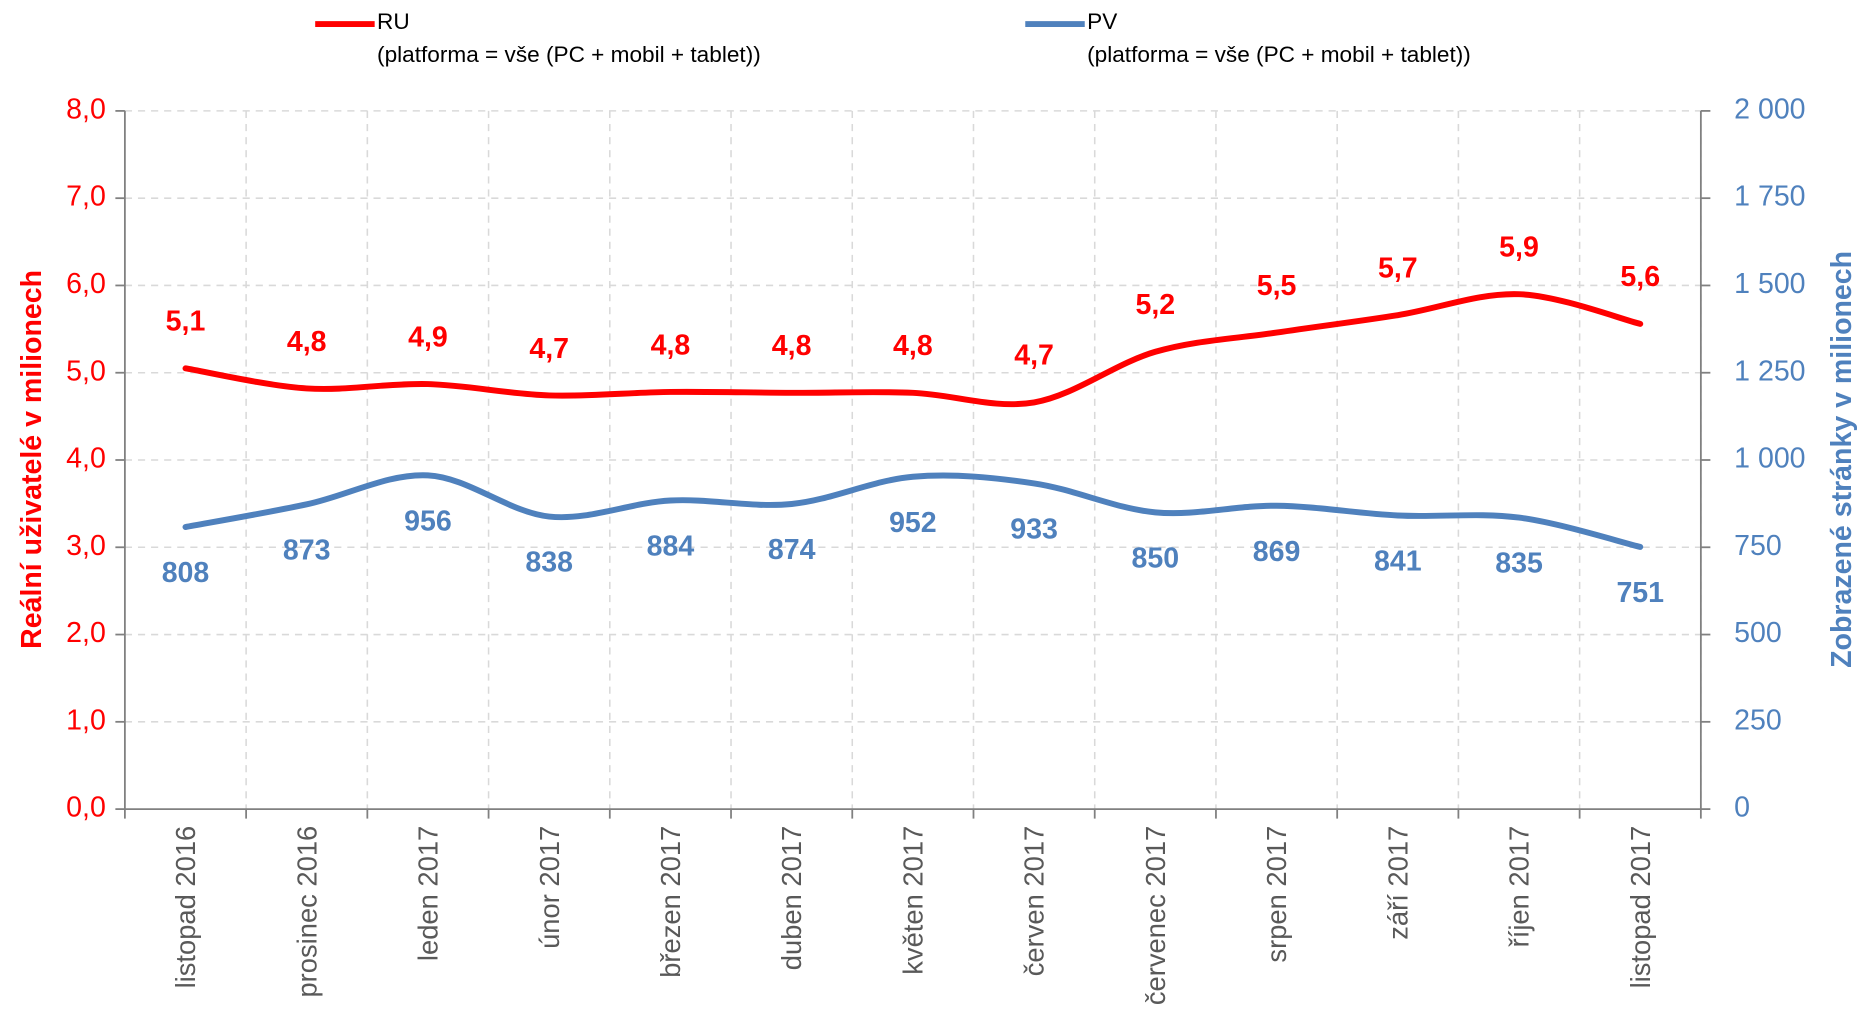 Image resolution: width=1865 pixels, height=1033 pixels. I want to click on y-tick-label: 4,0, so click(86, 459).